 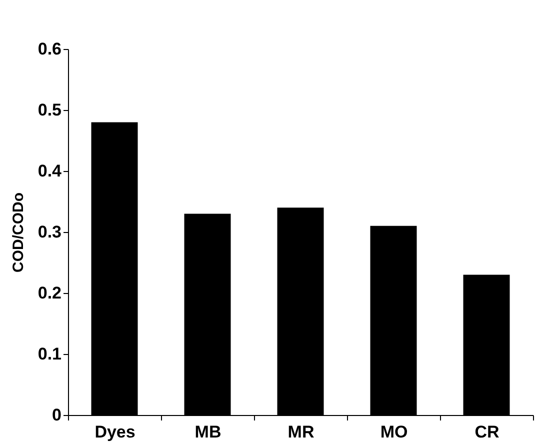 What do you see at coordinates (301, 432) in the screenshot?
I see `x-tick-label: MR` at bounding box center [301, 432].